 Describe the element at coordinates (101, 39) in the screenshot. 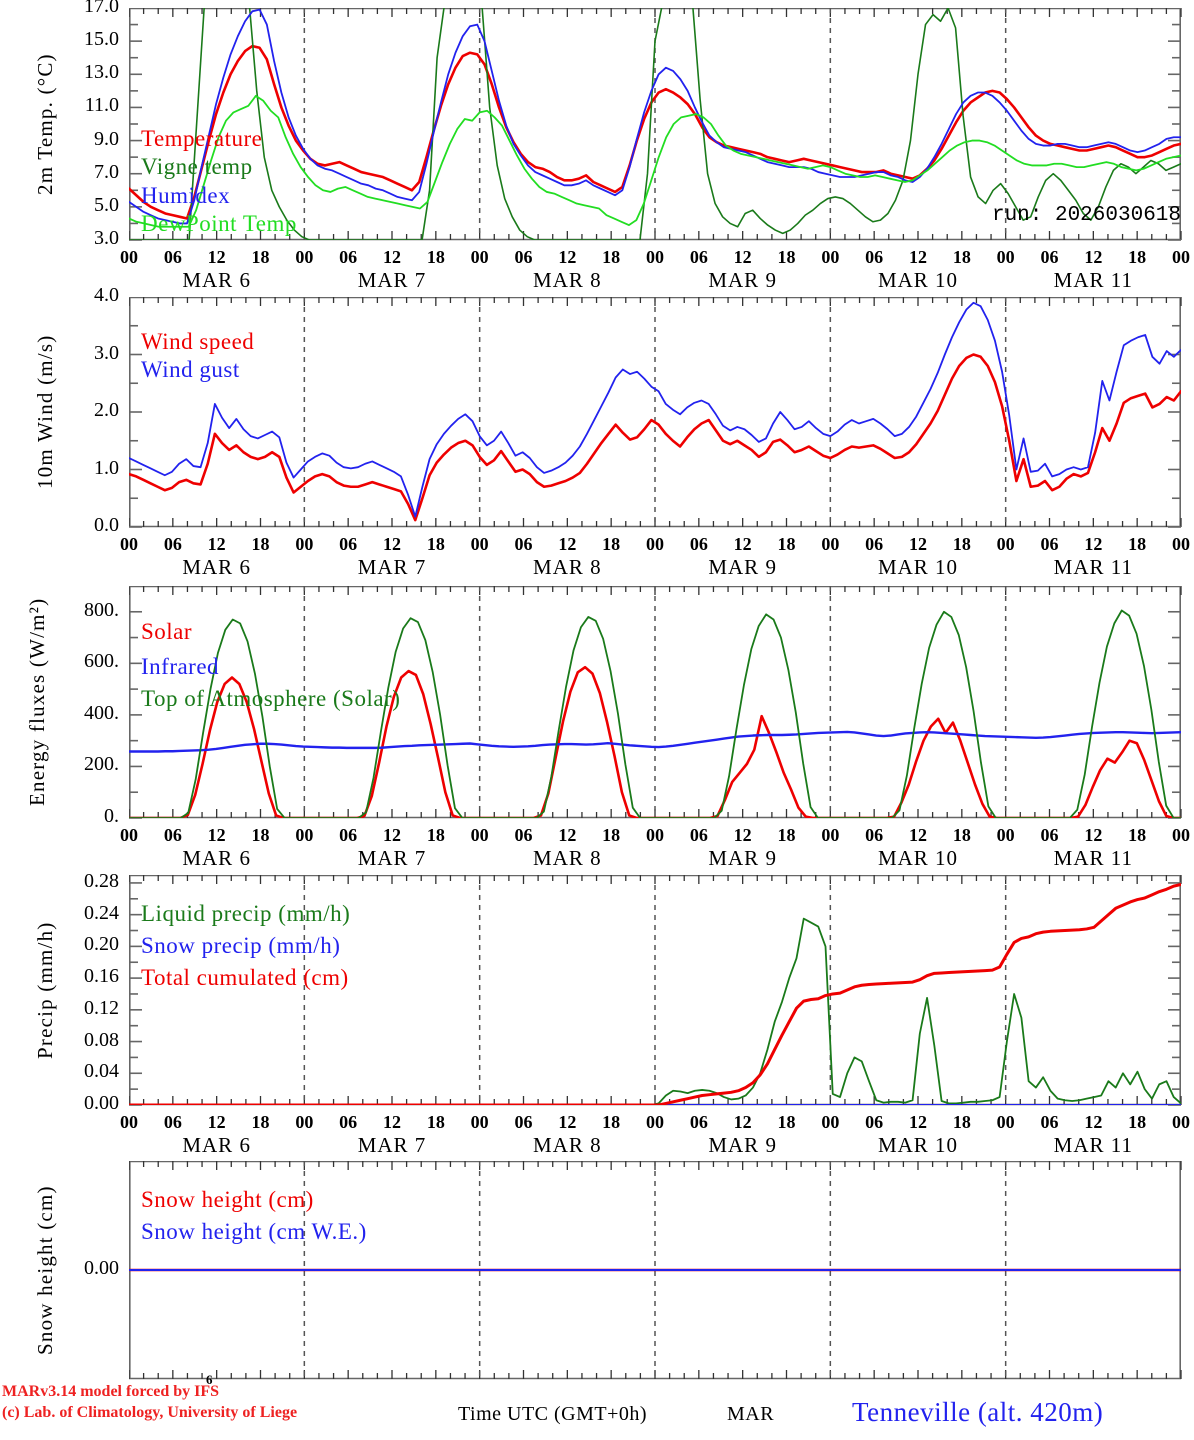

I see `y-tick-label: 15.0` at that location.